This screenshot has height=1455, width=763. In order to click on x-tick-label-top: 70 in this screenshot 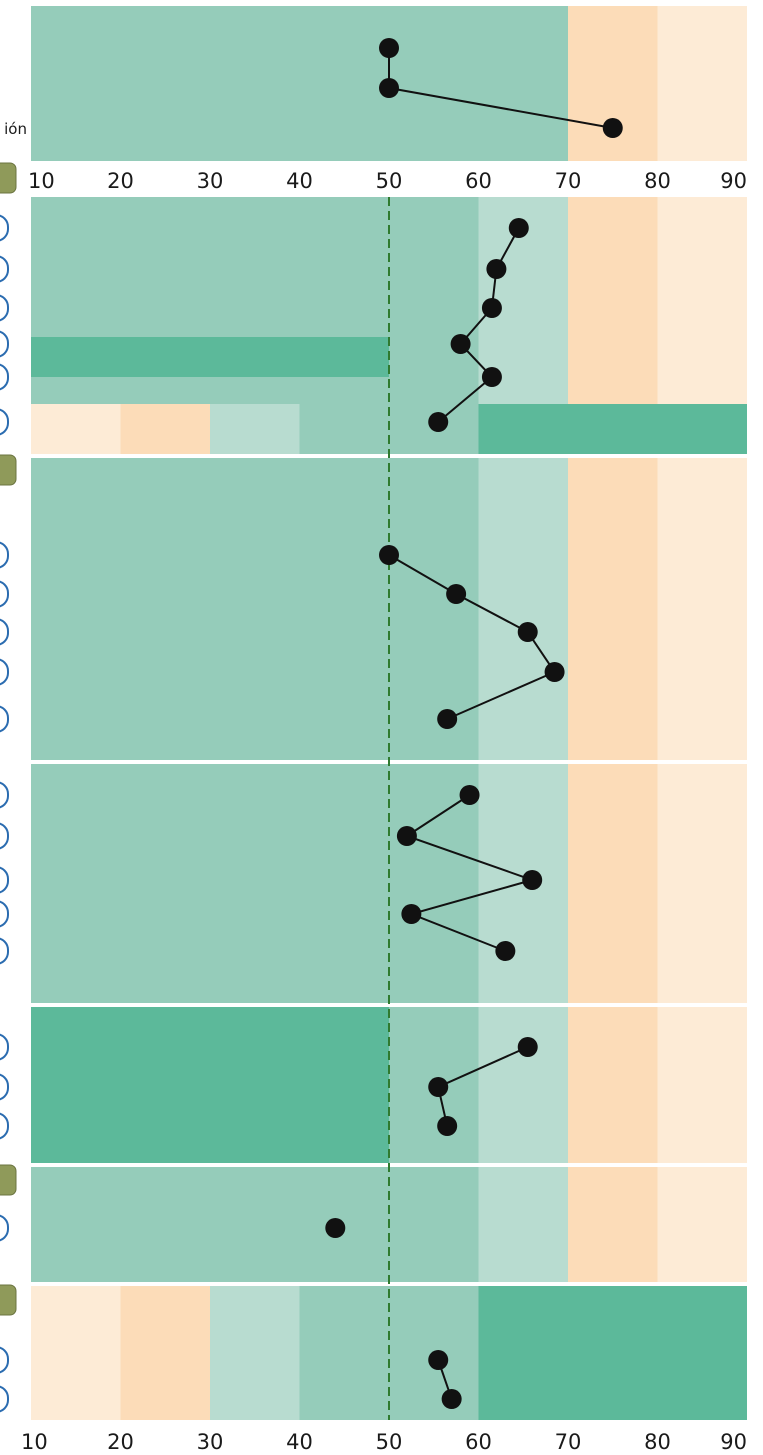, I will do `click(568, 181)`.